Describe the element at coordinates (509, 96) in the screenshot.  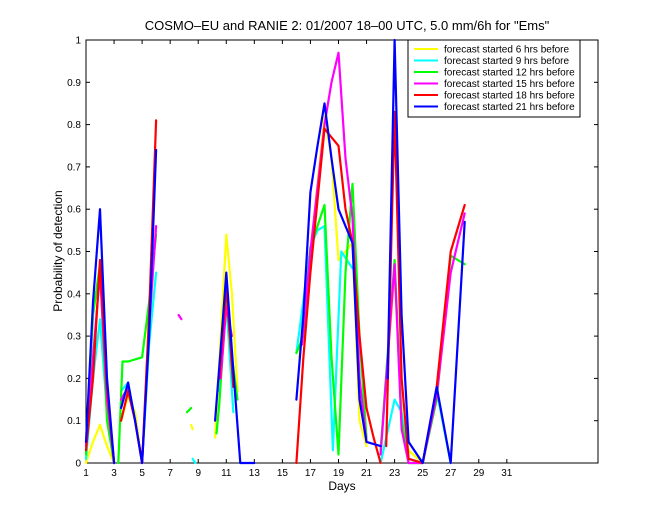
I see `legend-entry: forecast started 18 hrs before` at that location.